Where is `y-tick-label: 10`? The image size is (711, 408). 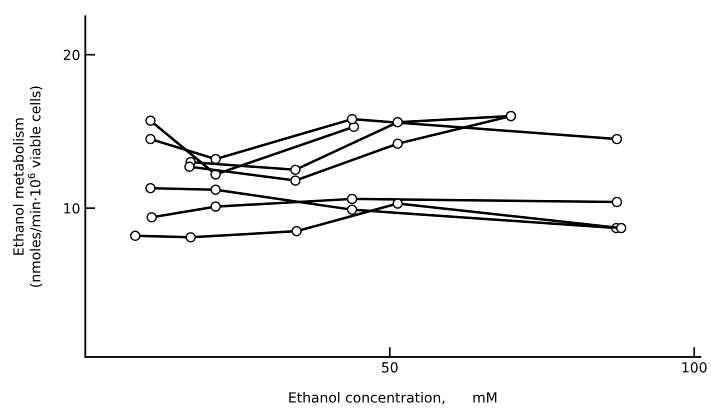 y-tick-label: 10 is located at coordinates (72, 208).